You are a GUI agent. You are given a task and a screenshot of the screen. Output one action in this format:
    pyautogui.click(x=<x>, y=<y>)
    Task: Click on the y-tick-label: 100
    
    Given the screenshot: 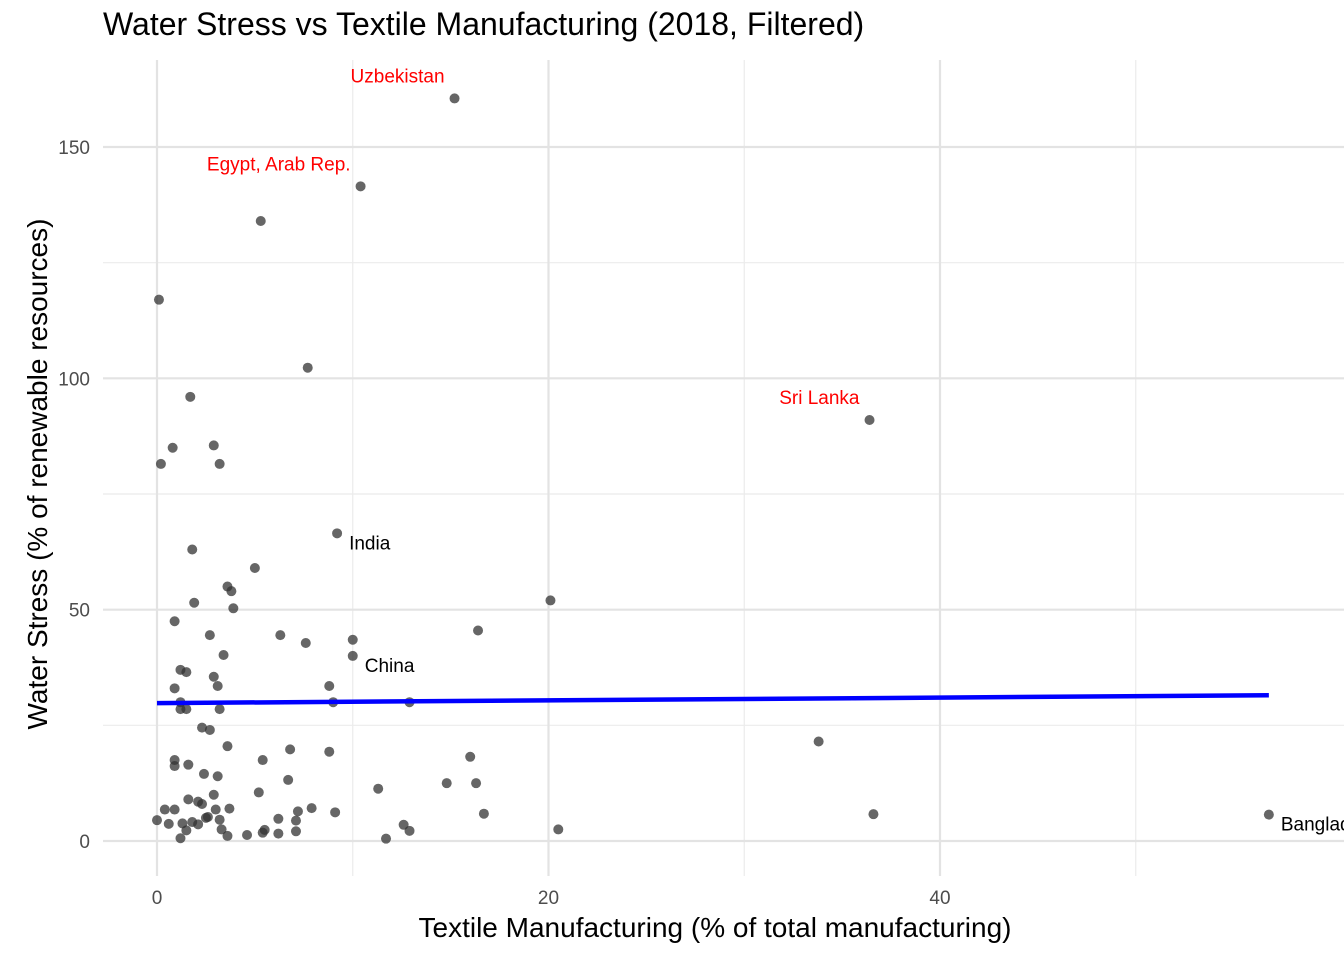 What is the action you would take?
    pyautogui.click(x=74, y=379)
    